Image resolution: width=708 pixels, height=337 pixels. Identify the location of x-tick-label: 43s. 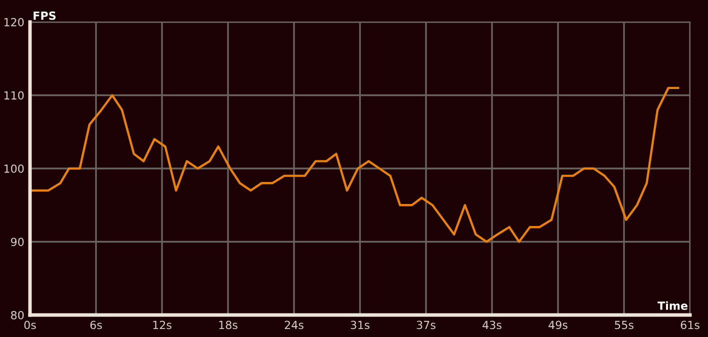
(492, 325).